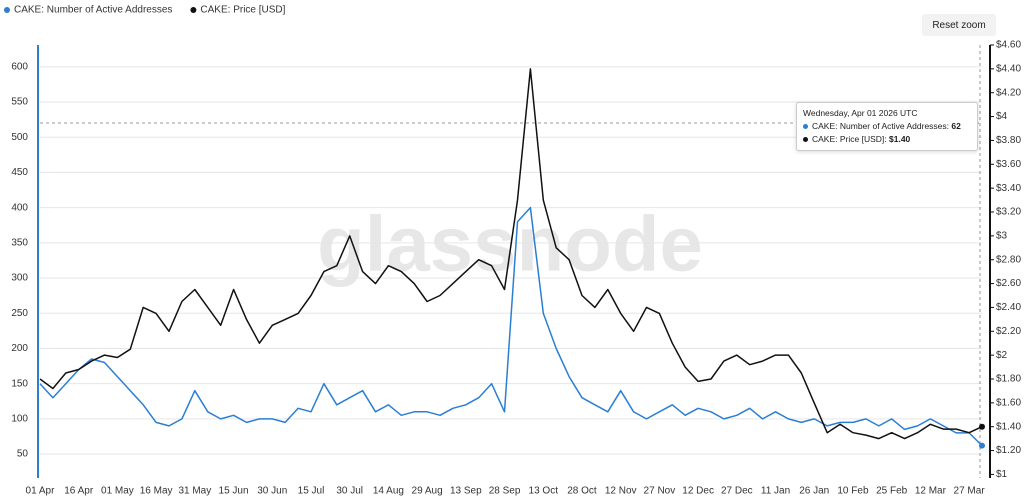 Image resolution: width=1024 pixels, height=500 pixels. I want to click on x-tick-label: 30 Jun, so click(272, 491).